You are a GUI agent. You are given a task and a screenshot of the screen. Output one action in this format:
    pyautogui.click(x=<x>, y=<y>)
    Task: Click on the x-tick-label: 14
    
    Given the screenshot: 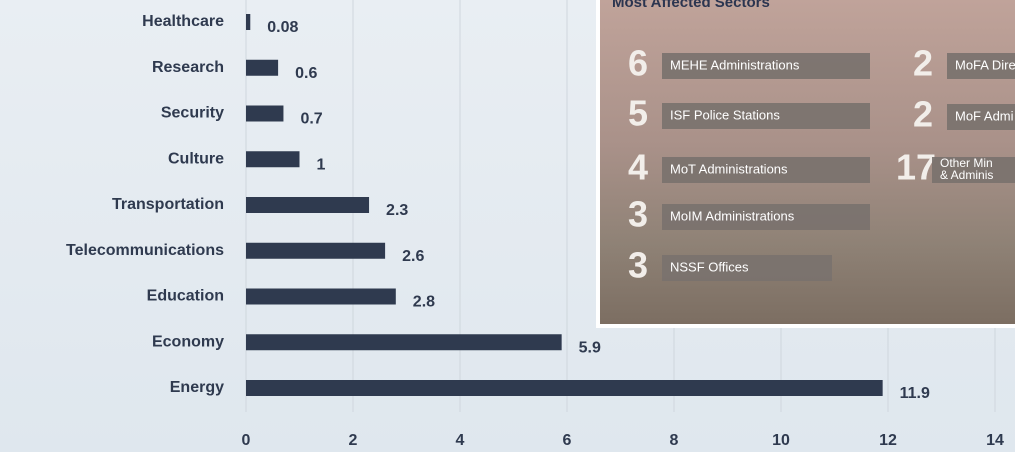 What is the action you would take?
    pyautogui.click(x=995, y=440)
    